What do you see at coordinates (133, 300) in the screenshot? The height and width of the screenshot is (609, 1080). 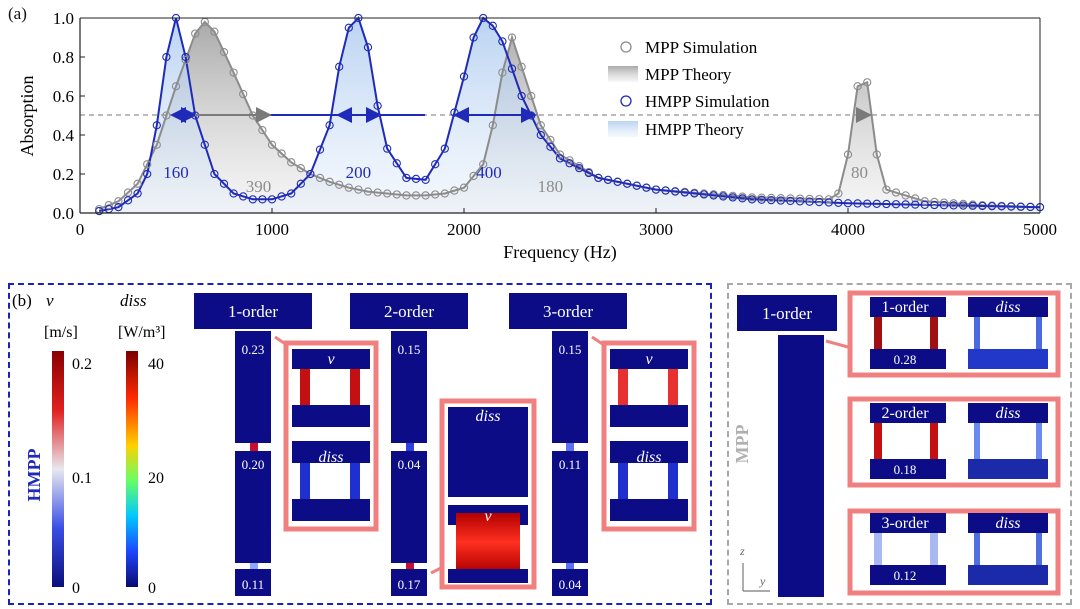 I see `diss-symbol: diss` at bounding box center [133, 300].